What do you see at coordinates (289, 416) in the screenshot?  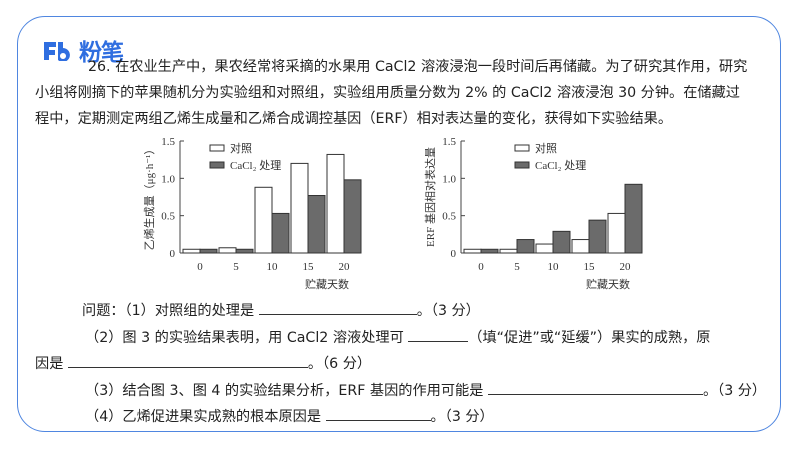 I see `sub-question-4: （4）乙烯促进果实成熟的根本原因是 。（3 分）` at bounding box center [289, 416].